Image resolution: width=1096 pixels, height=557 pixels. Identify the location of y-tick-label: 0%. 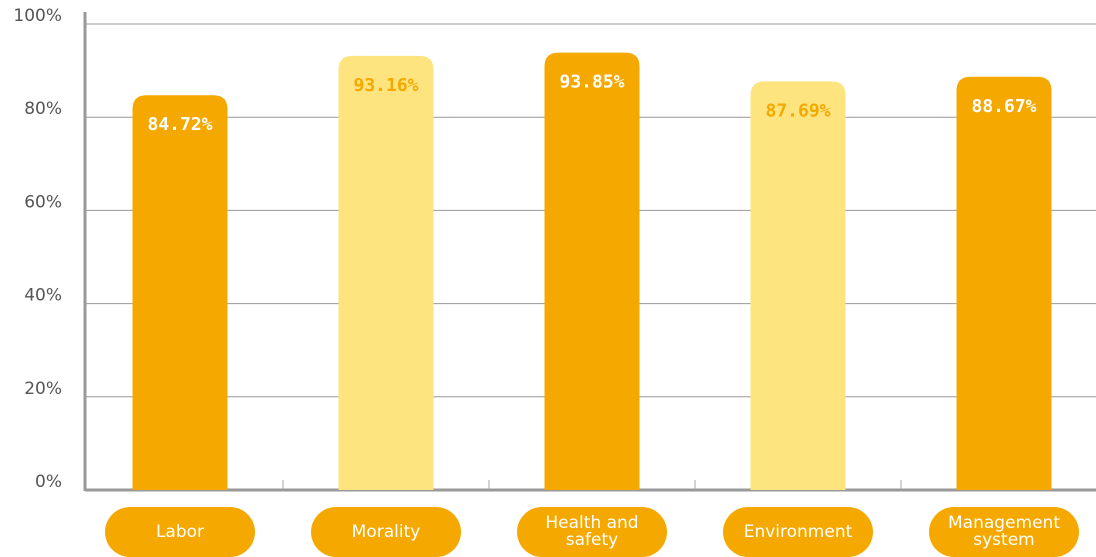
(48, 482).